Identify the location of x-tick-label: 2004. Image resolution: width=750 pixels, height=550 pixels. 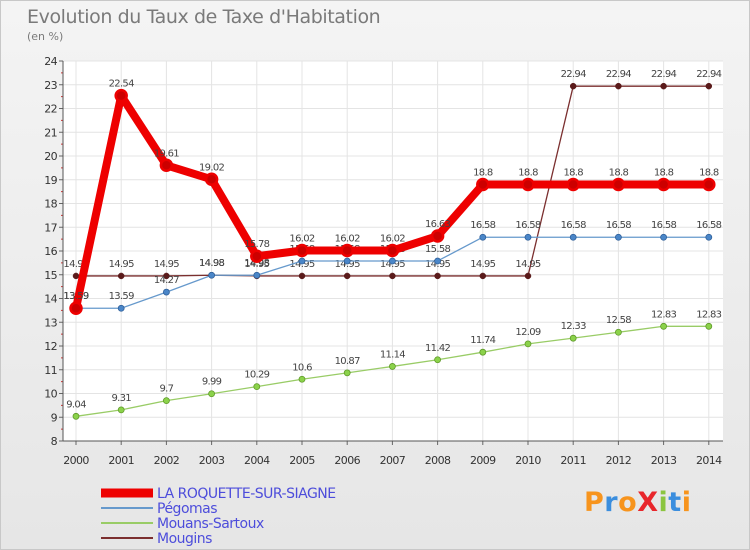
(257, 460).